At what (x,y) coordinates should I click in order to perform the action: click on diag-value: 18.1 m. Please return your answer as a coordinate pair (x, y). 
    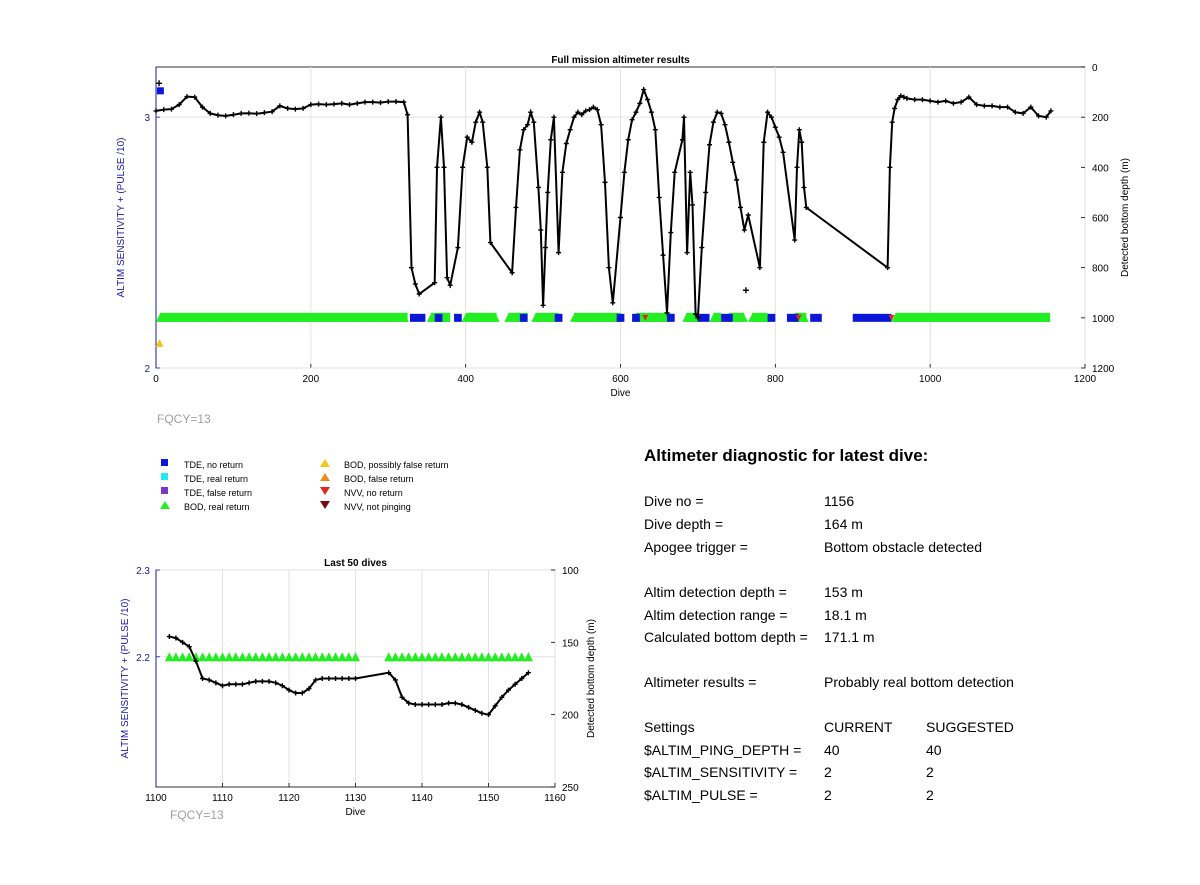
    Looking at the image, I should click on (845, 615).